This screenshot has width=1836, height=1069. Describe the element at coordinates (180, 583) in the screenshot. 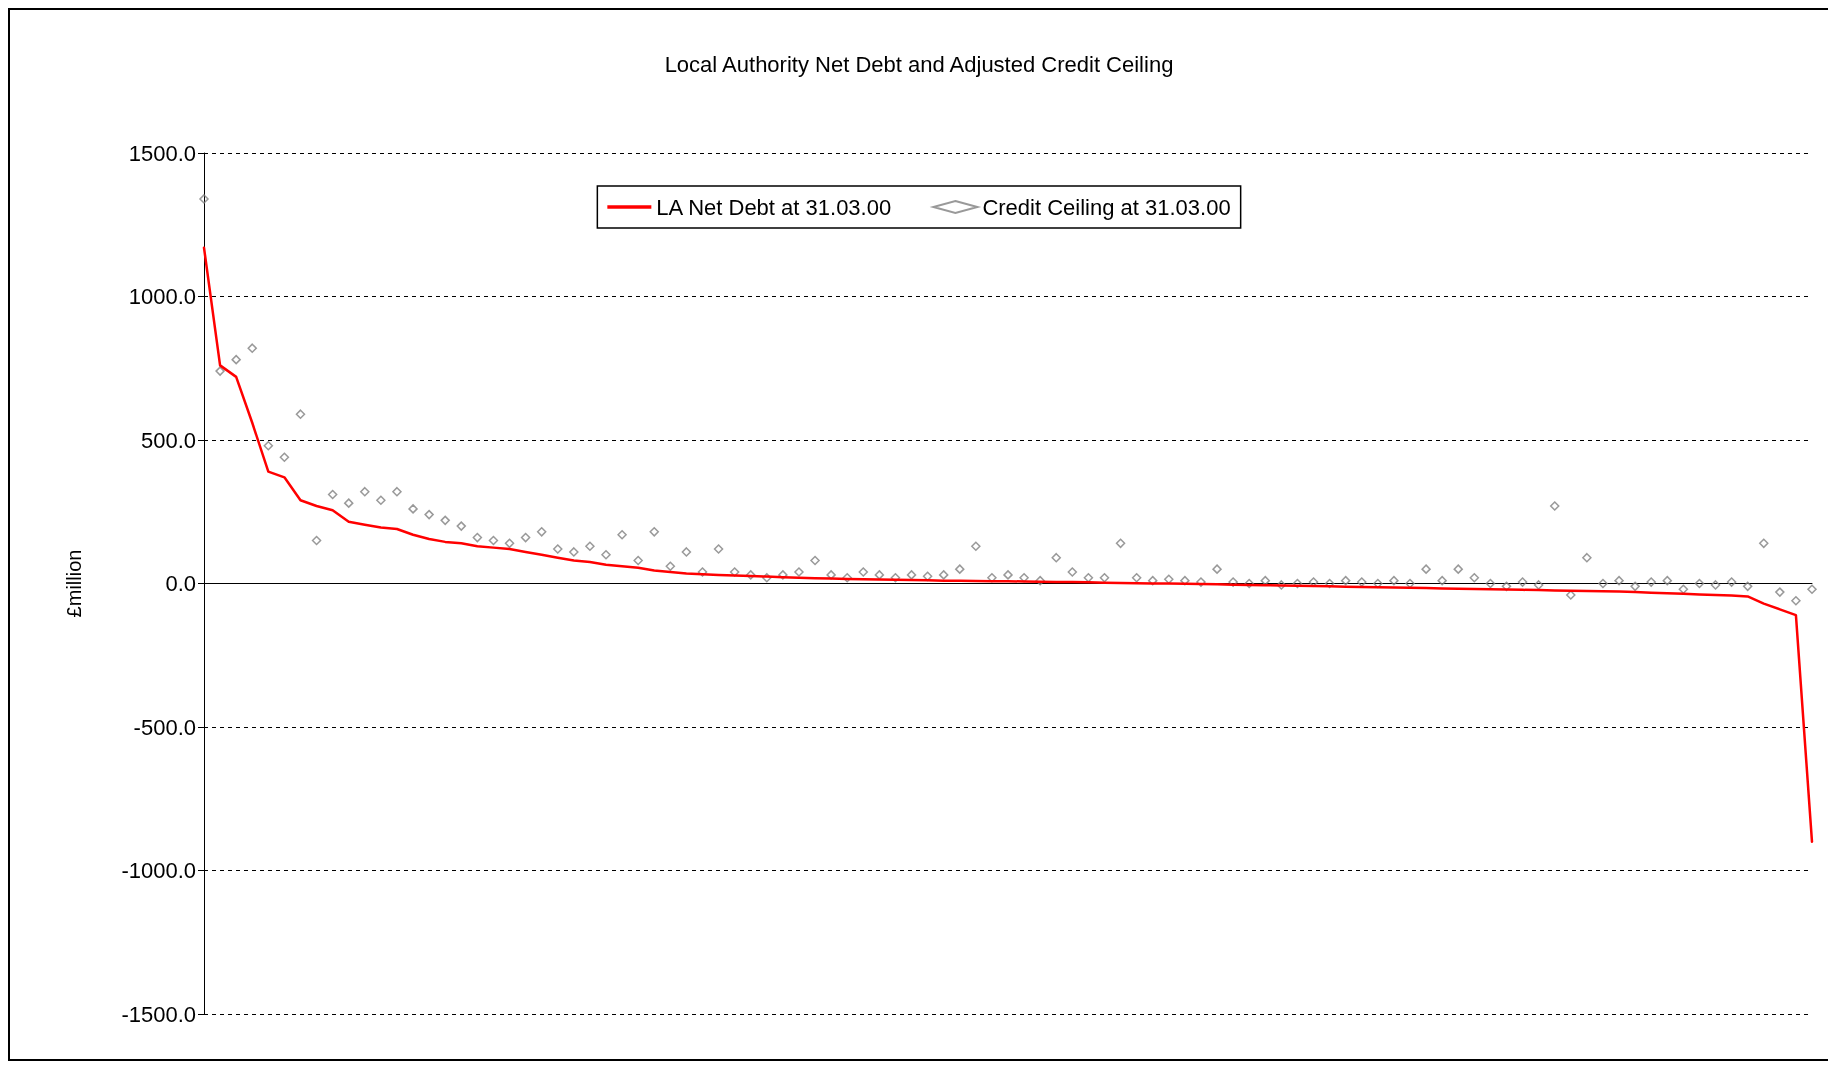

I see `y-tick-label: 0.0` at that location.